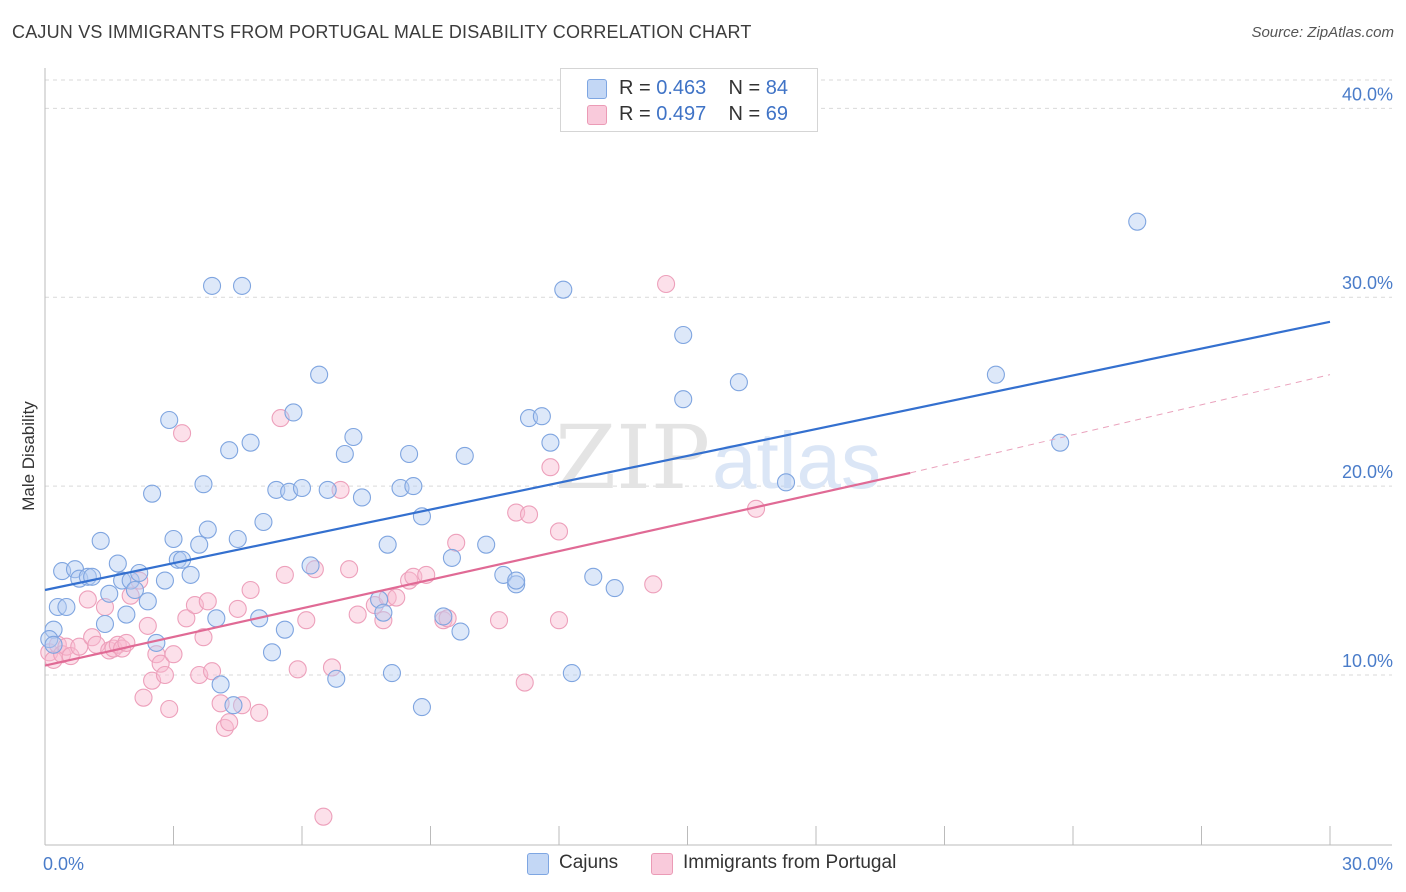 The height and width of the screenshot is (892, 1406). What do you see at coordinates (538, 864) in the screenshot?
I see `bottom-legend-swatch-cajuns` at bounding box center [538, 864].